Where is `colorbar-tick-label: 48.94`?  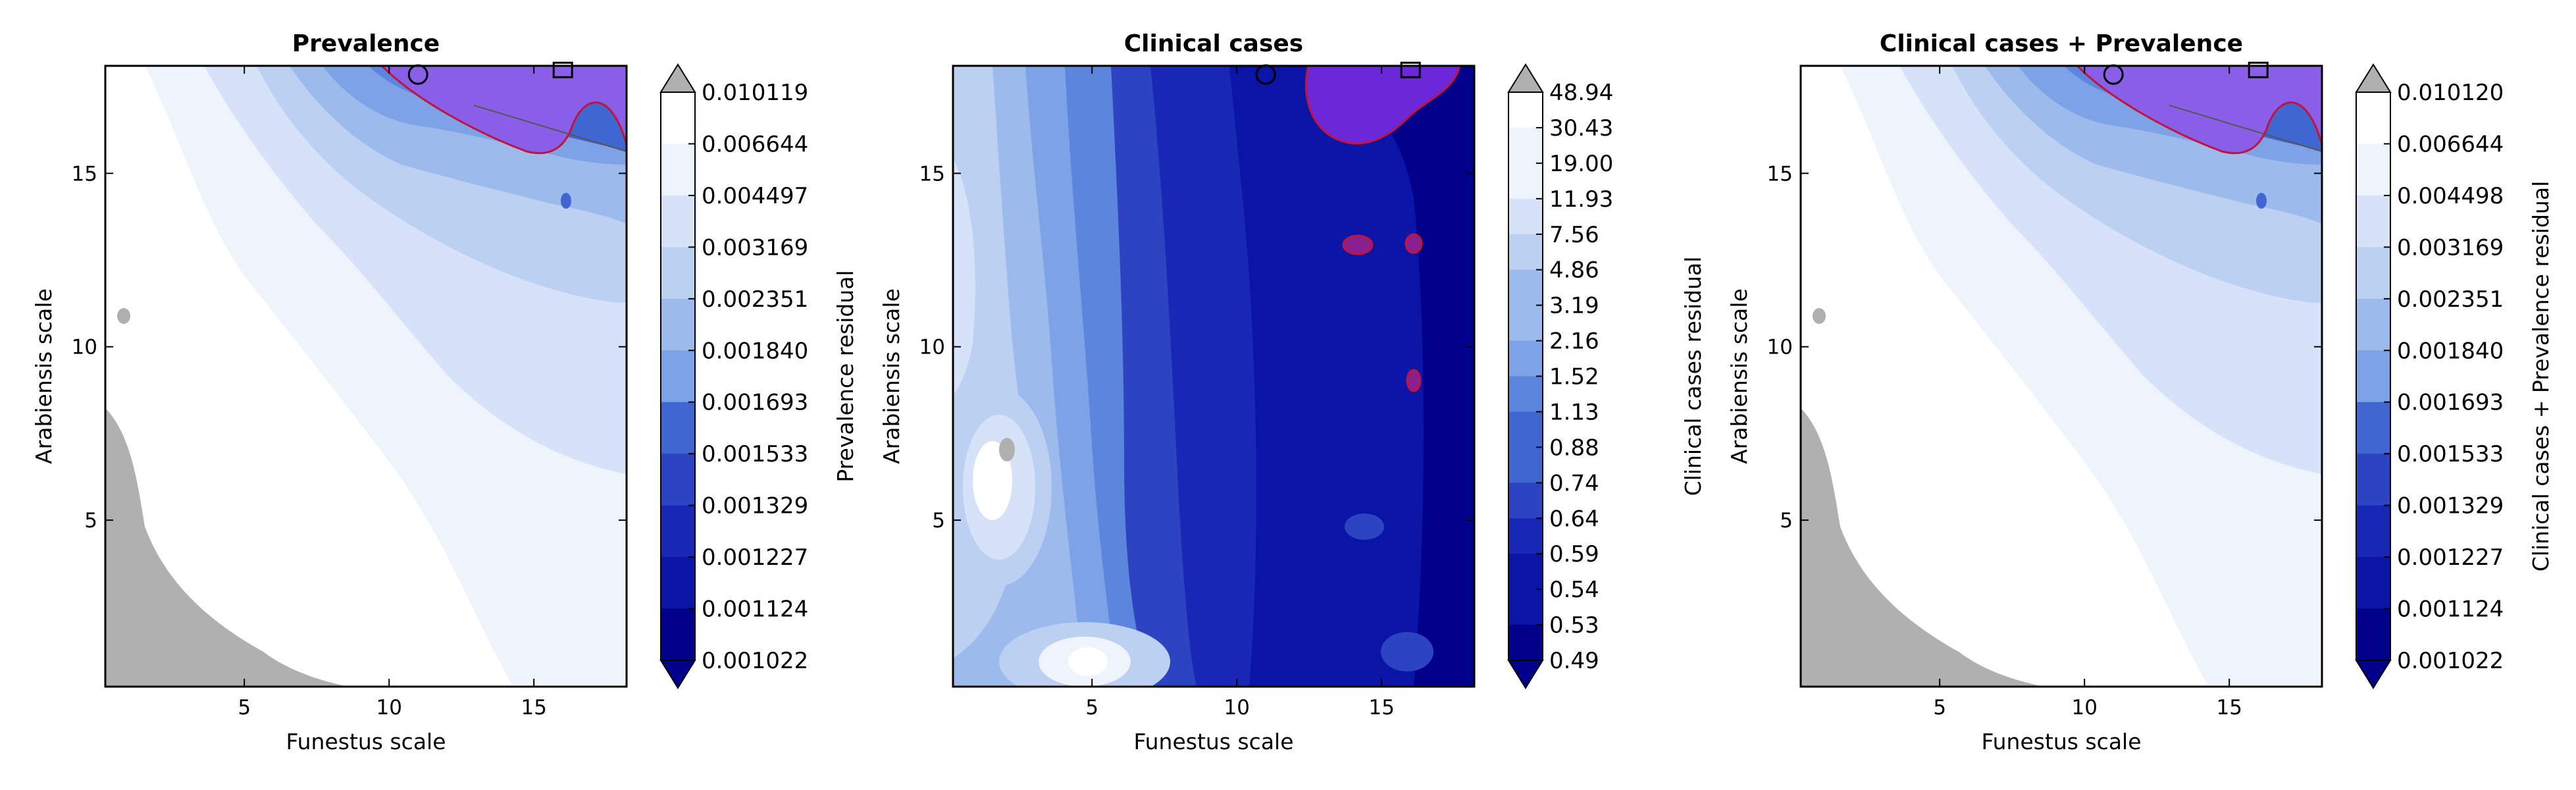 colorbar-tick-label: 48.94 is located at coordinates (1581, 93).